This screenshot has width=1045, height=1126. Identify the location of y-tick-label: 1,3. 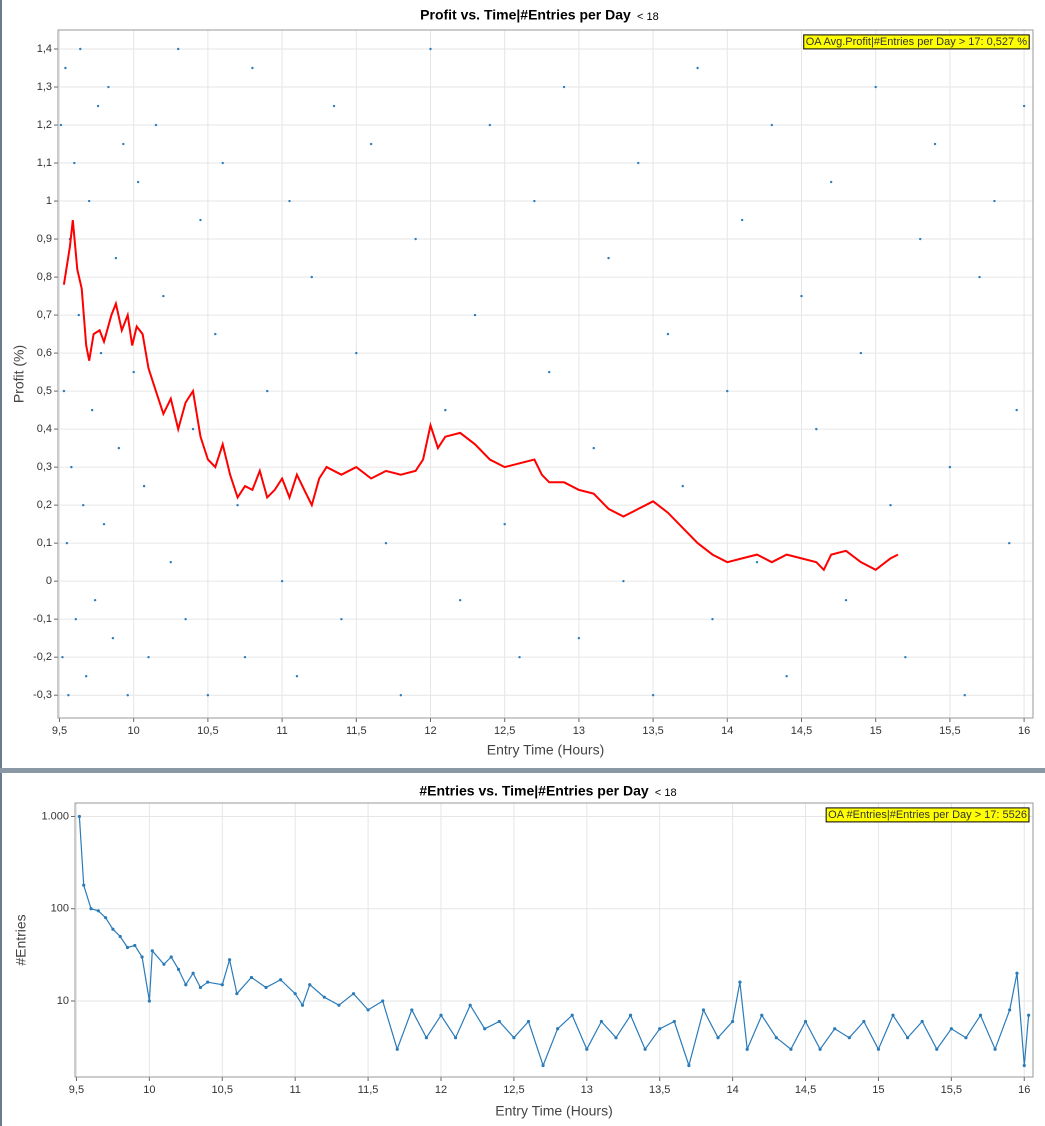
(44, 87).